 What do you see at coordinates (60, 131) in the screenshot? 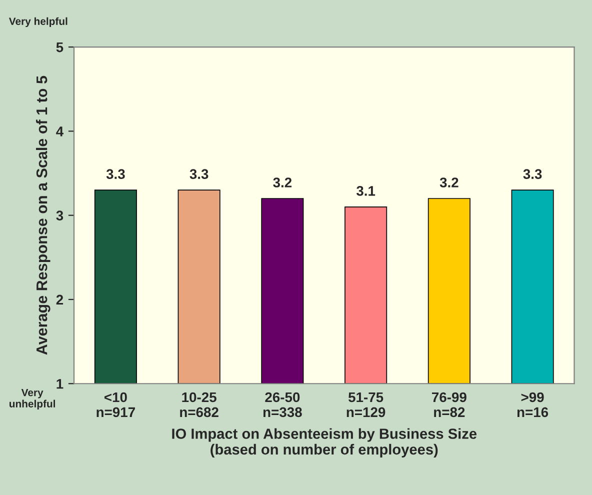
I see `y-tick-label: 4` at bounding box center [60, 131].